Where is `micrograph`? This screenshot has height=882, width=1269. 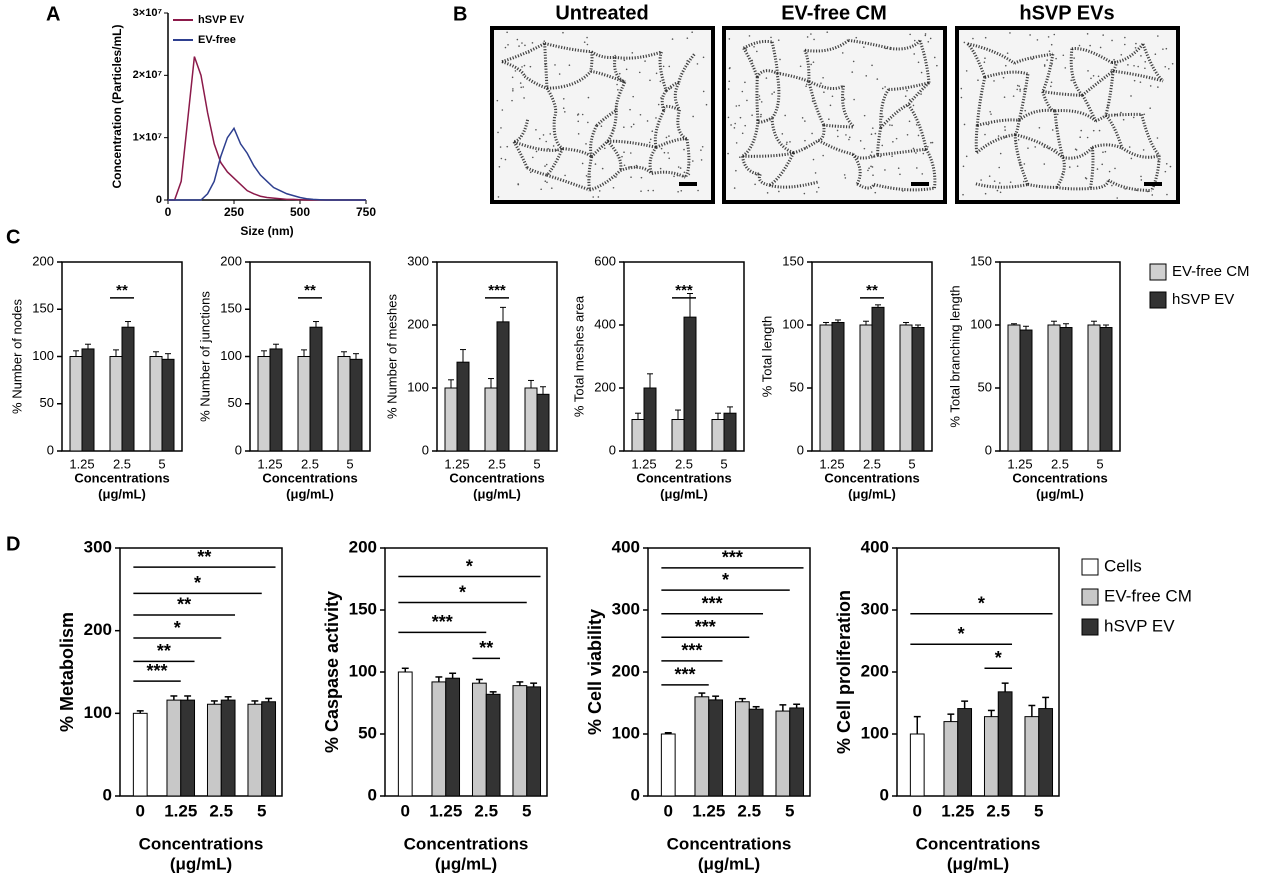
micrograph is located at coordinates (834, 115).